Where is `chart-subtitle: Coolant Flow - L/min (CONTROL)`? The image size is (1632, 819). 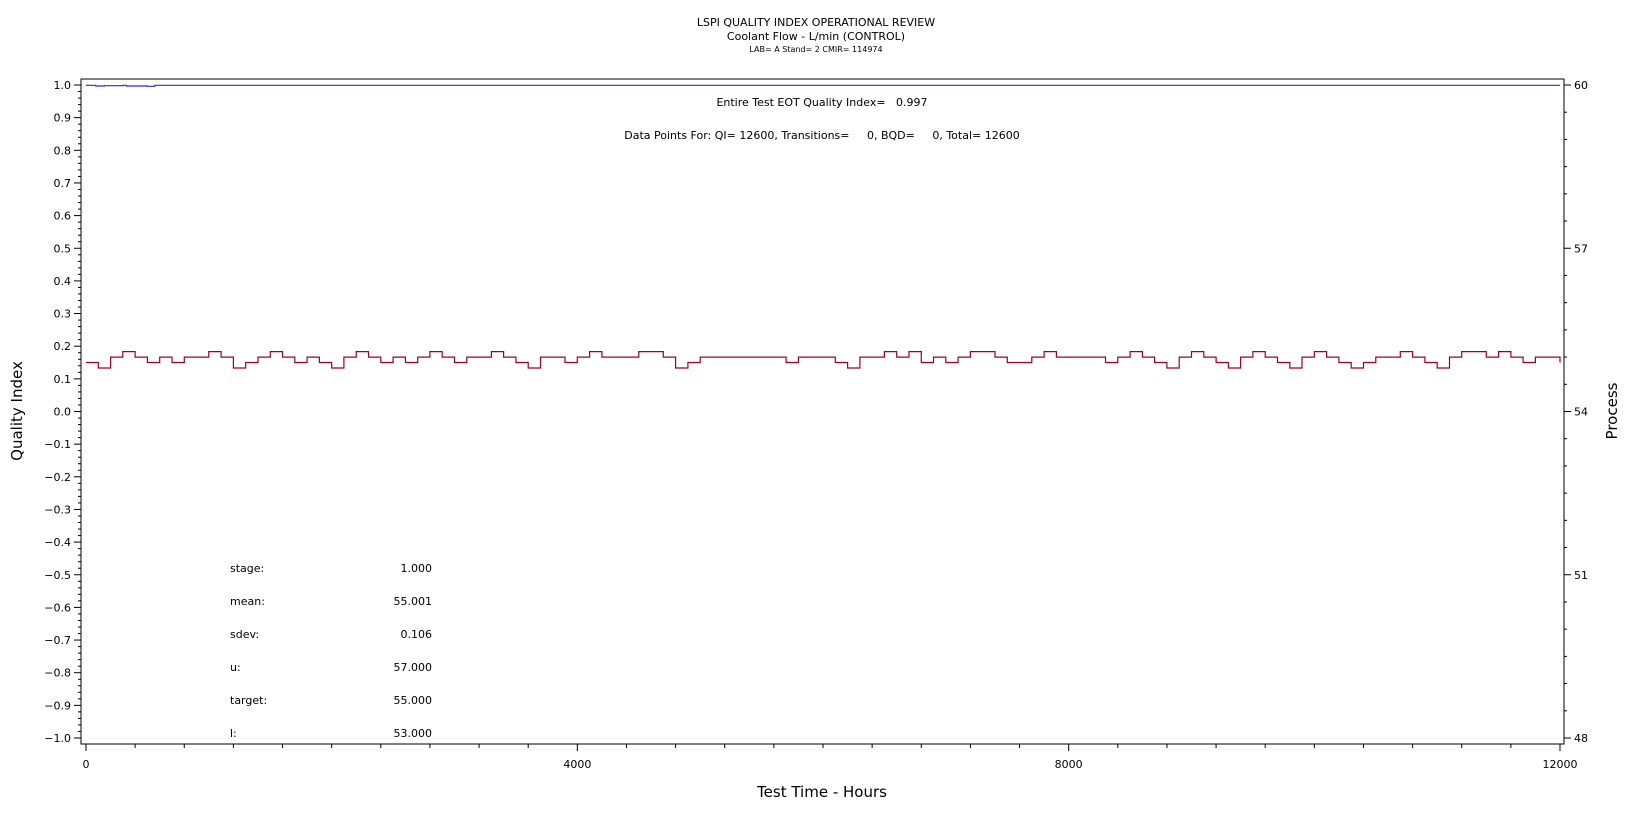
chart-subtitle: Coolant Flow - L/min (CONTROL) is located at coordinates (816, 36).